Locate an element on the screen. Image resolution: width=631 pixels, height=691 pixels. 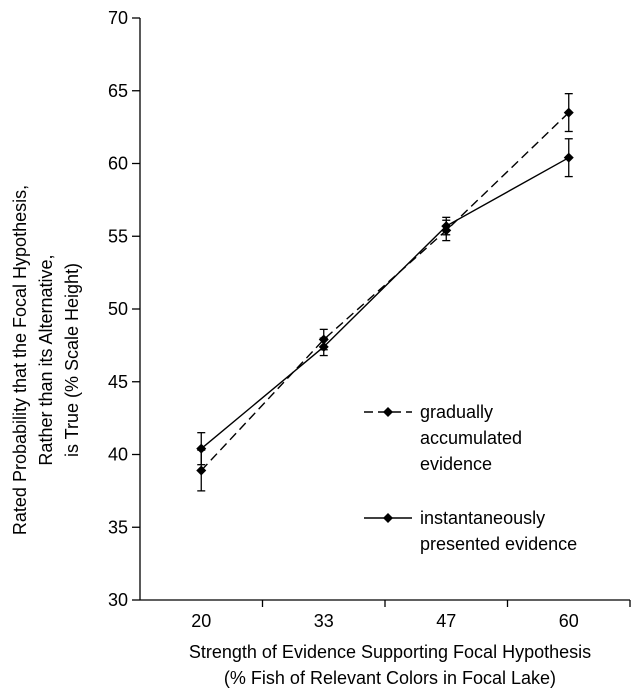
x-tick-label: 20 is located at coordinates (201, 621).